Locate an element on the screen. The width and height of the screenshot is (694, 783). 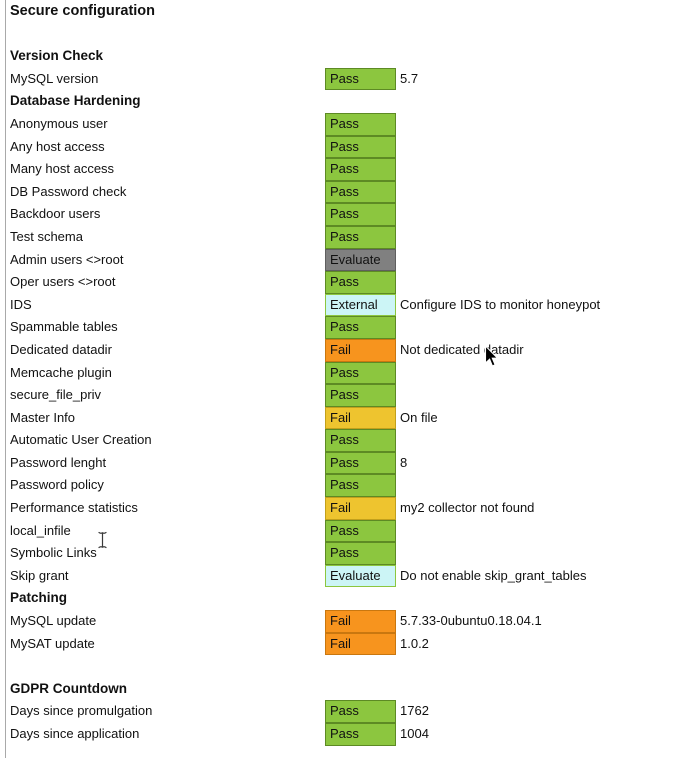
report-row: MySAT update Fail 1.0.2 is located at coordinates (347, 644).